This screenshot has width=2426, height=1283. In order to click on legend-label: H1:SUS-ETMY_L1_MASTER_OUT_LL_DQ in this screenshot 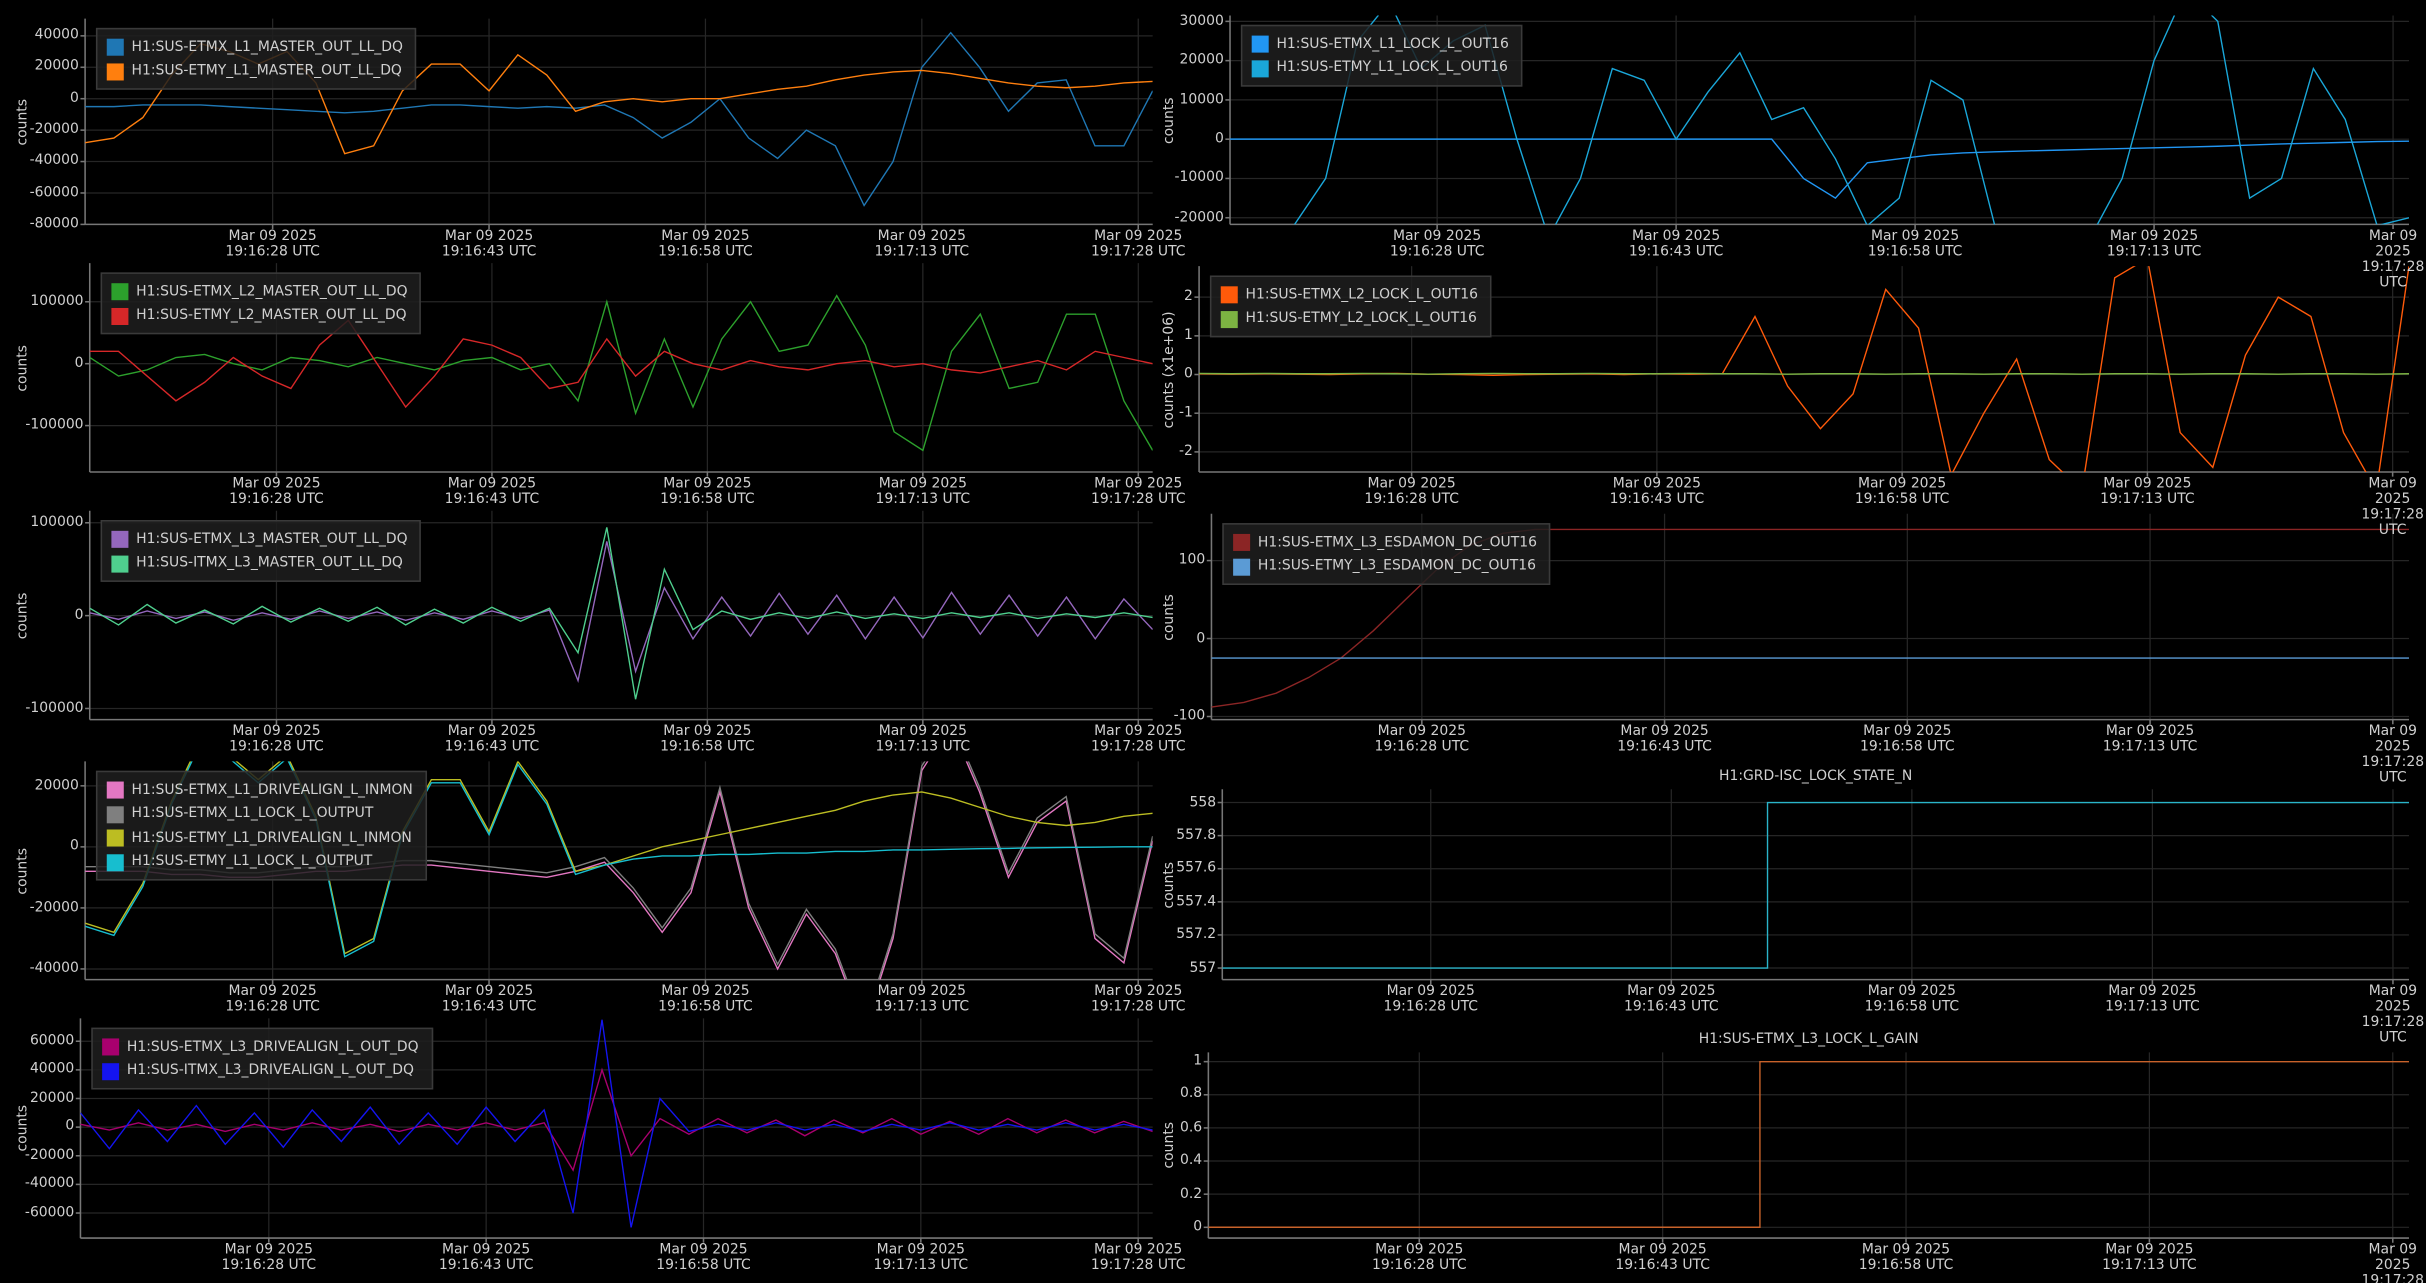, I will do `click(266, 71)`.